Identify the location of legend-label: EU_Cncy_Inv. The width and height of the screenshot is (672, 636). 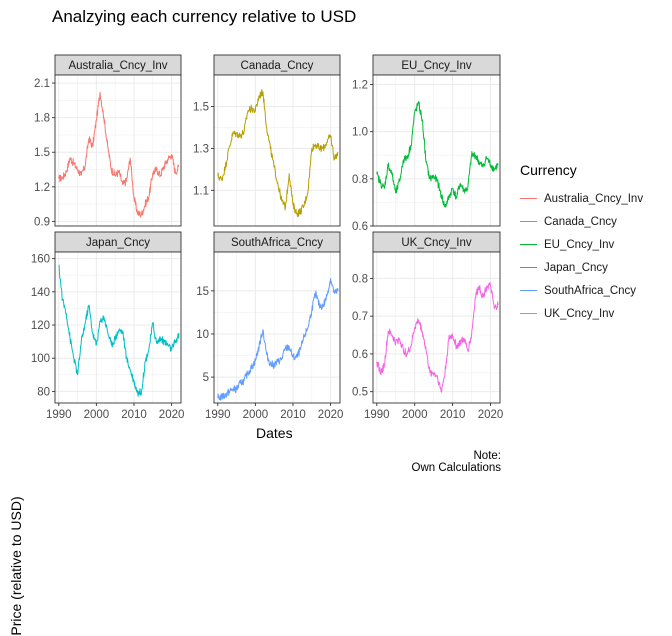
(579, 244).